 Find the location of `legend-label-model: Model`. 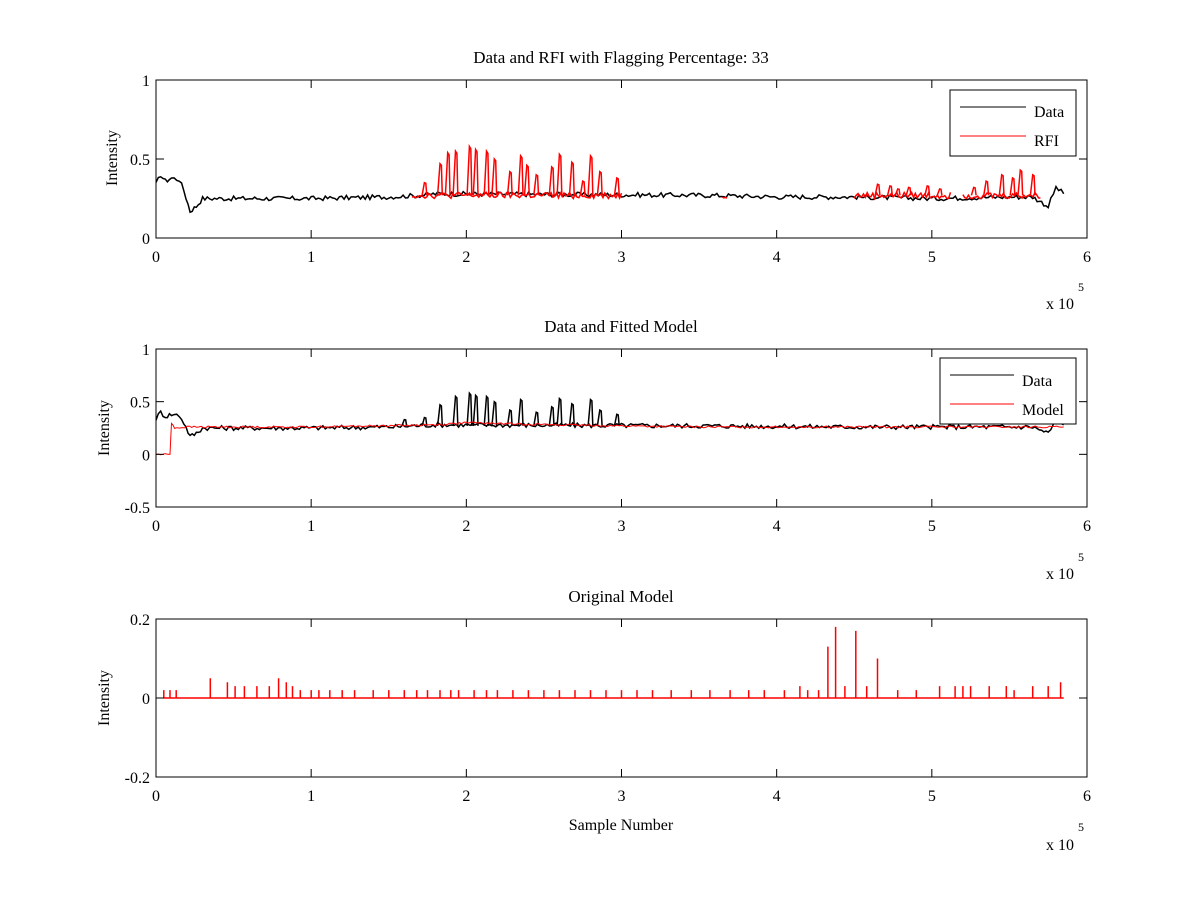

legend-label-model: Model is located at coordinates (1043, 410).